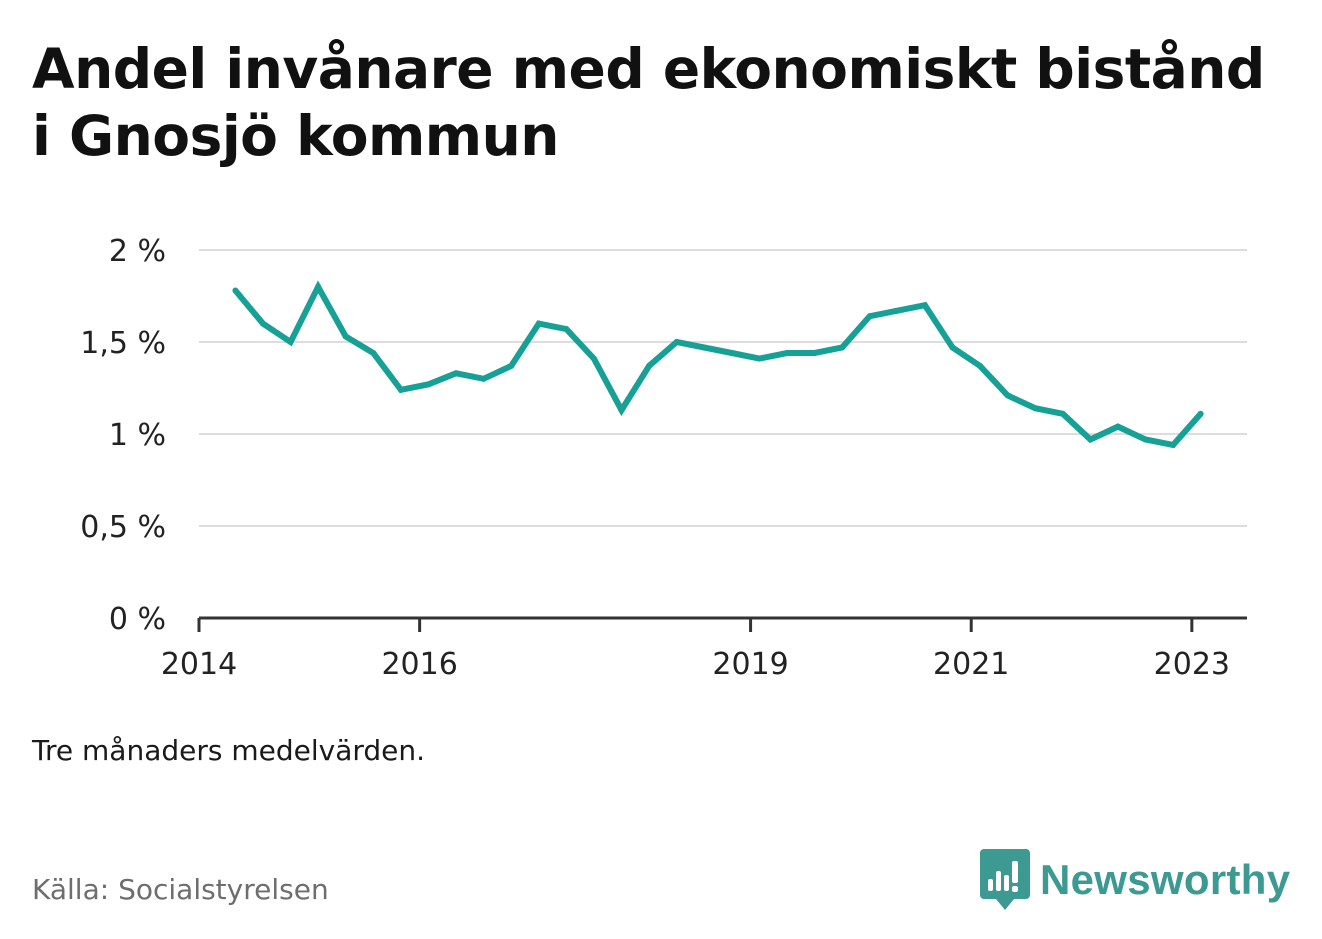  I want to click on x-tick-label: 2019, so click(750, 664).